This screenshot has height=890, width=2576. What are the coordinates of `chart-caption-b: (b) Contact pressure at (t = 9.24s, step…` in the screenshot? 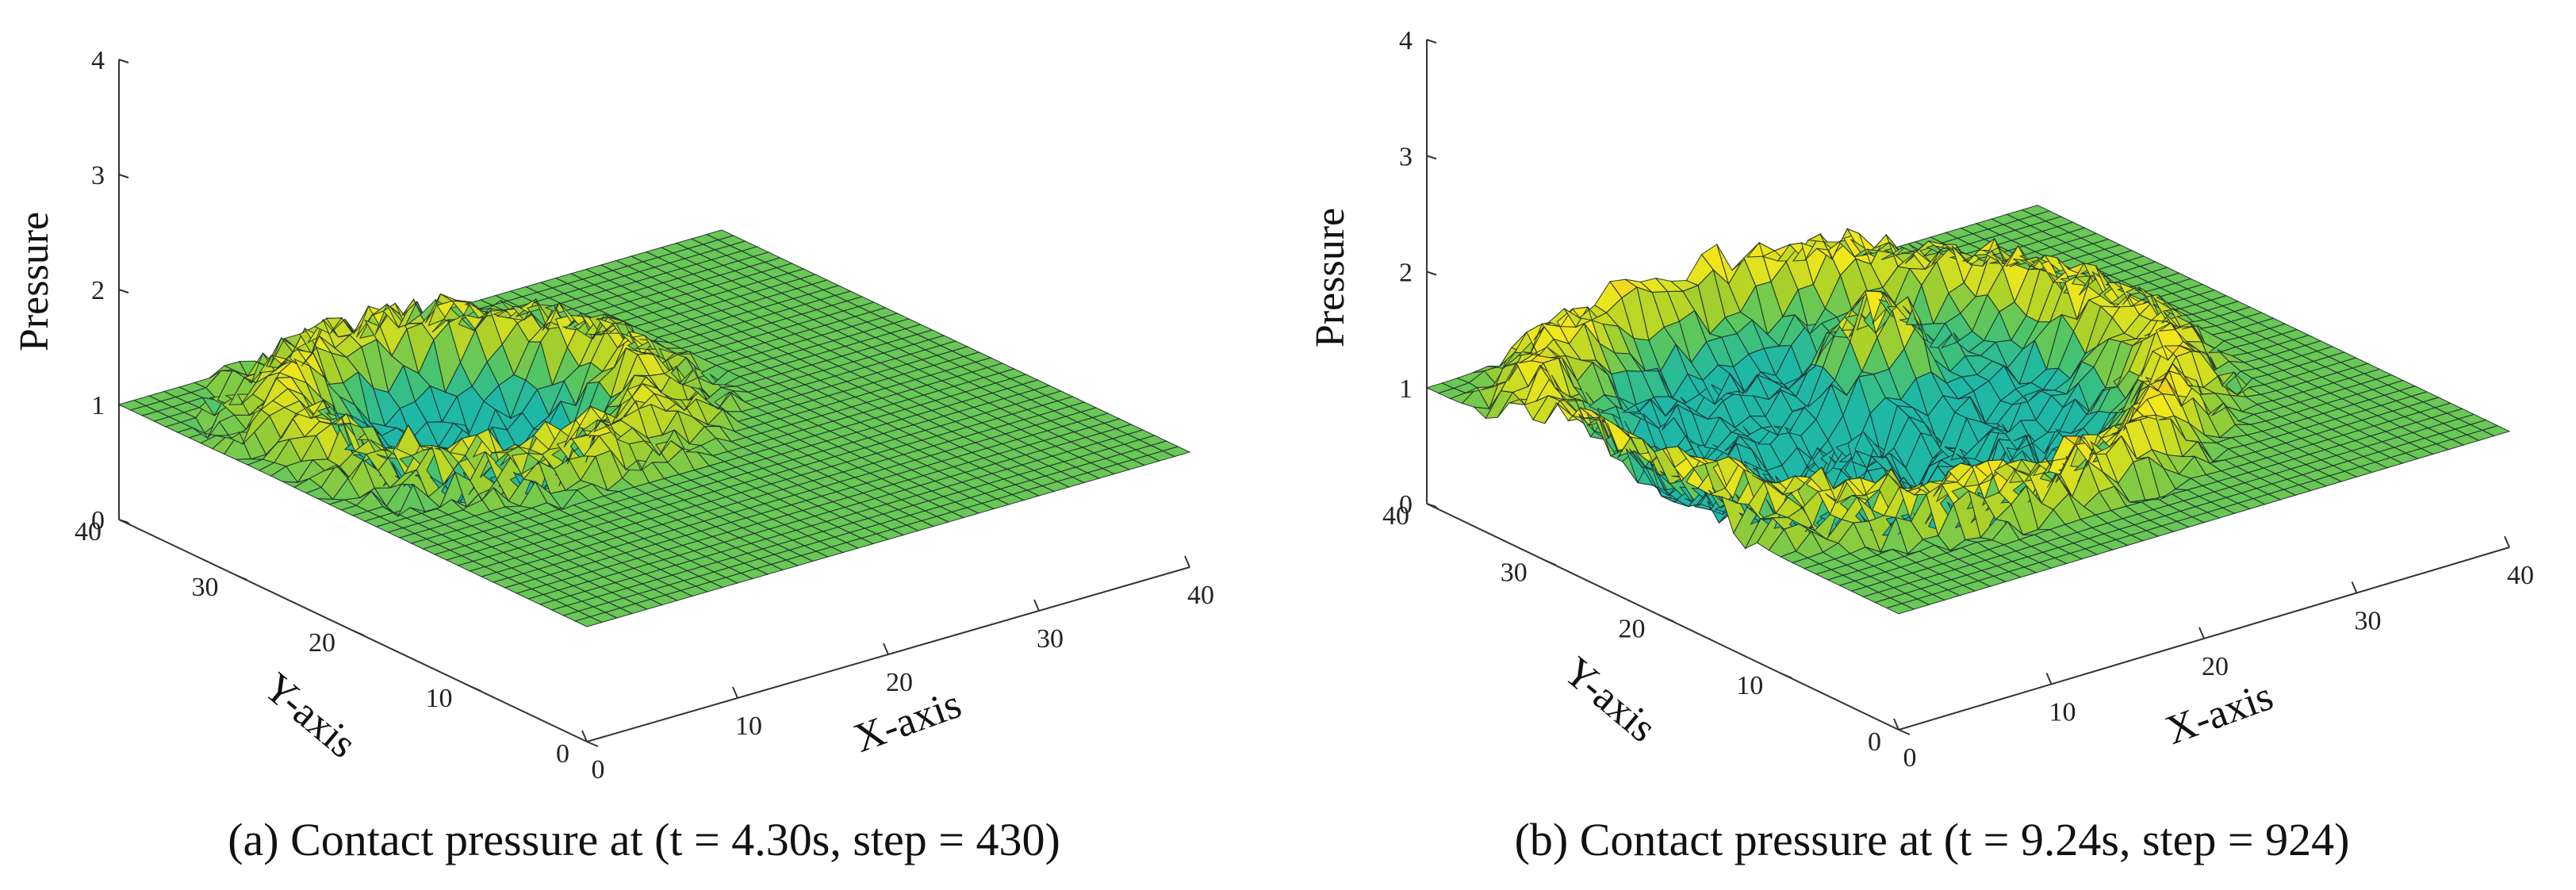 It's located at (1932, 839).